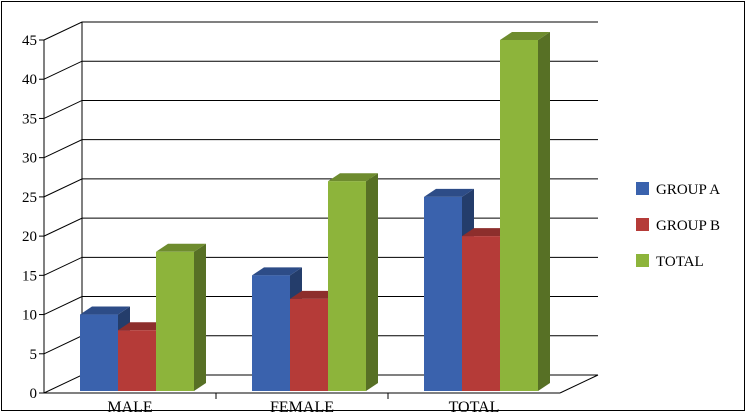 The image size is (748, 414). I want to click on bar-total-female, so click(353, 282).